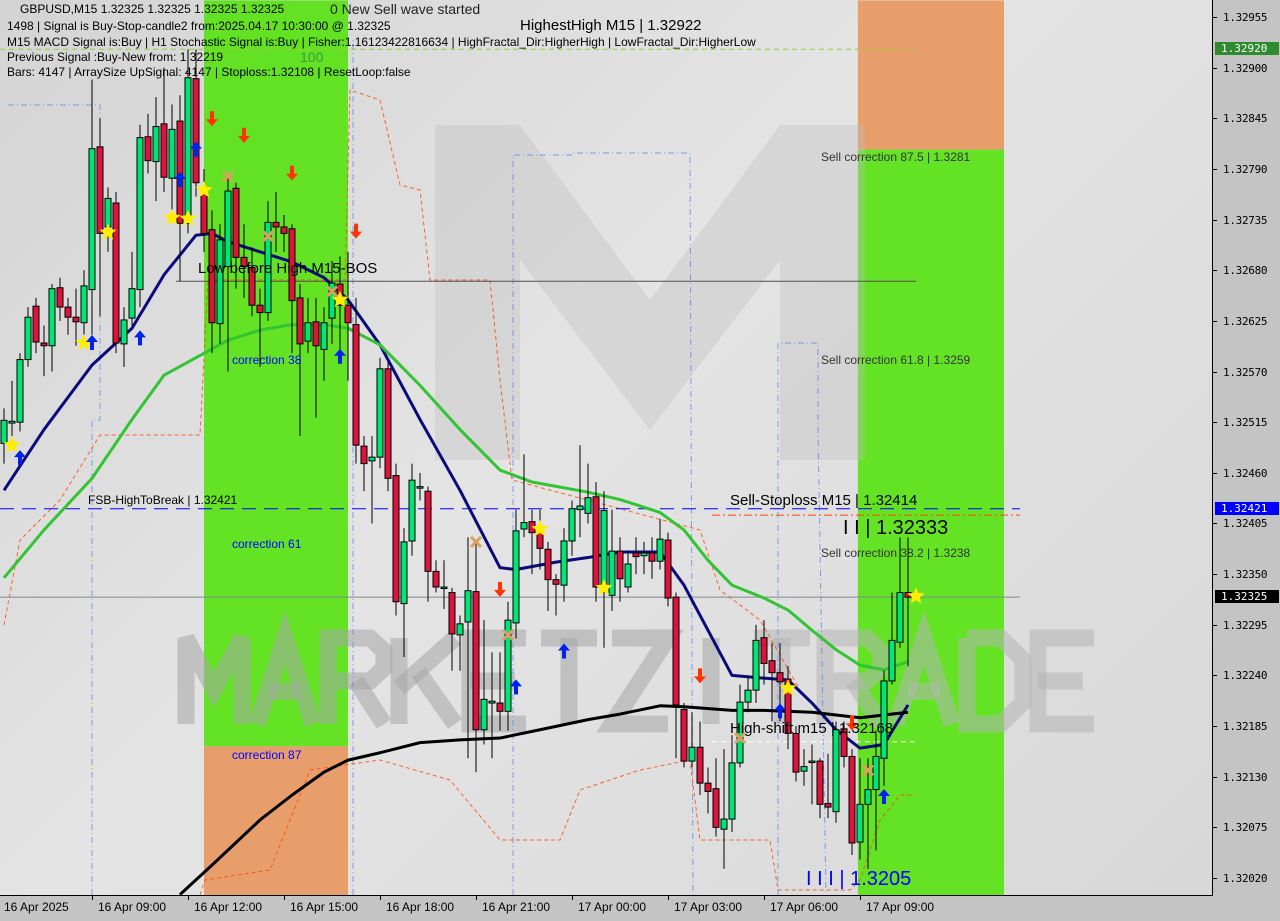 This screenshot has height=921, width=1280. I want to click on target-high-label: I I | 1.32333, so click(896, 528).